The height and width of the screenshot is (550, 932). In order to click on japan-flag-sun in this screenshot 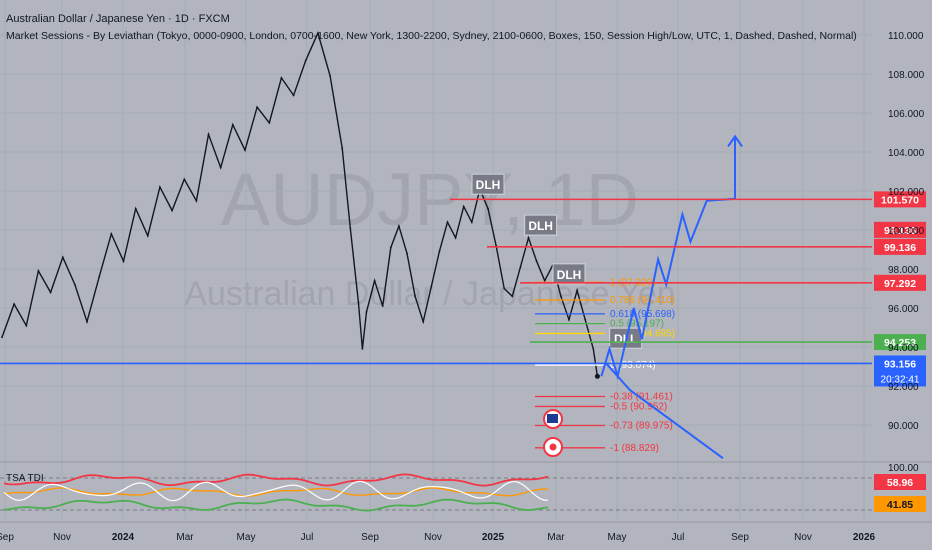, I will do `click(553, 447)`.